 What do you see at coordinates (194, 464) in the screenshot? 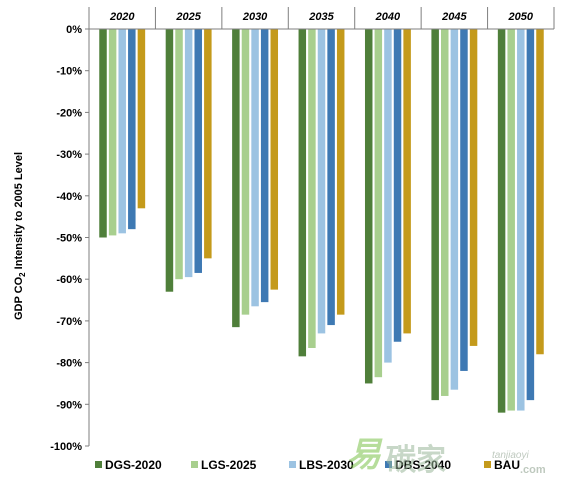
I see `legend-swatch-lgs-2025` at bounding box center [194, 464].